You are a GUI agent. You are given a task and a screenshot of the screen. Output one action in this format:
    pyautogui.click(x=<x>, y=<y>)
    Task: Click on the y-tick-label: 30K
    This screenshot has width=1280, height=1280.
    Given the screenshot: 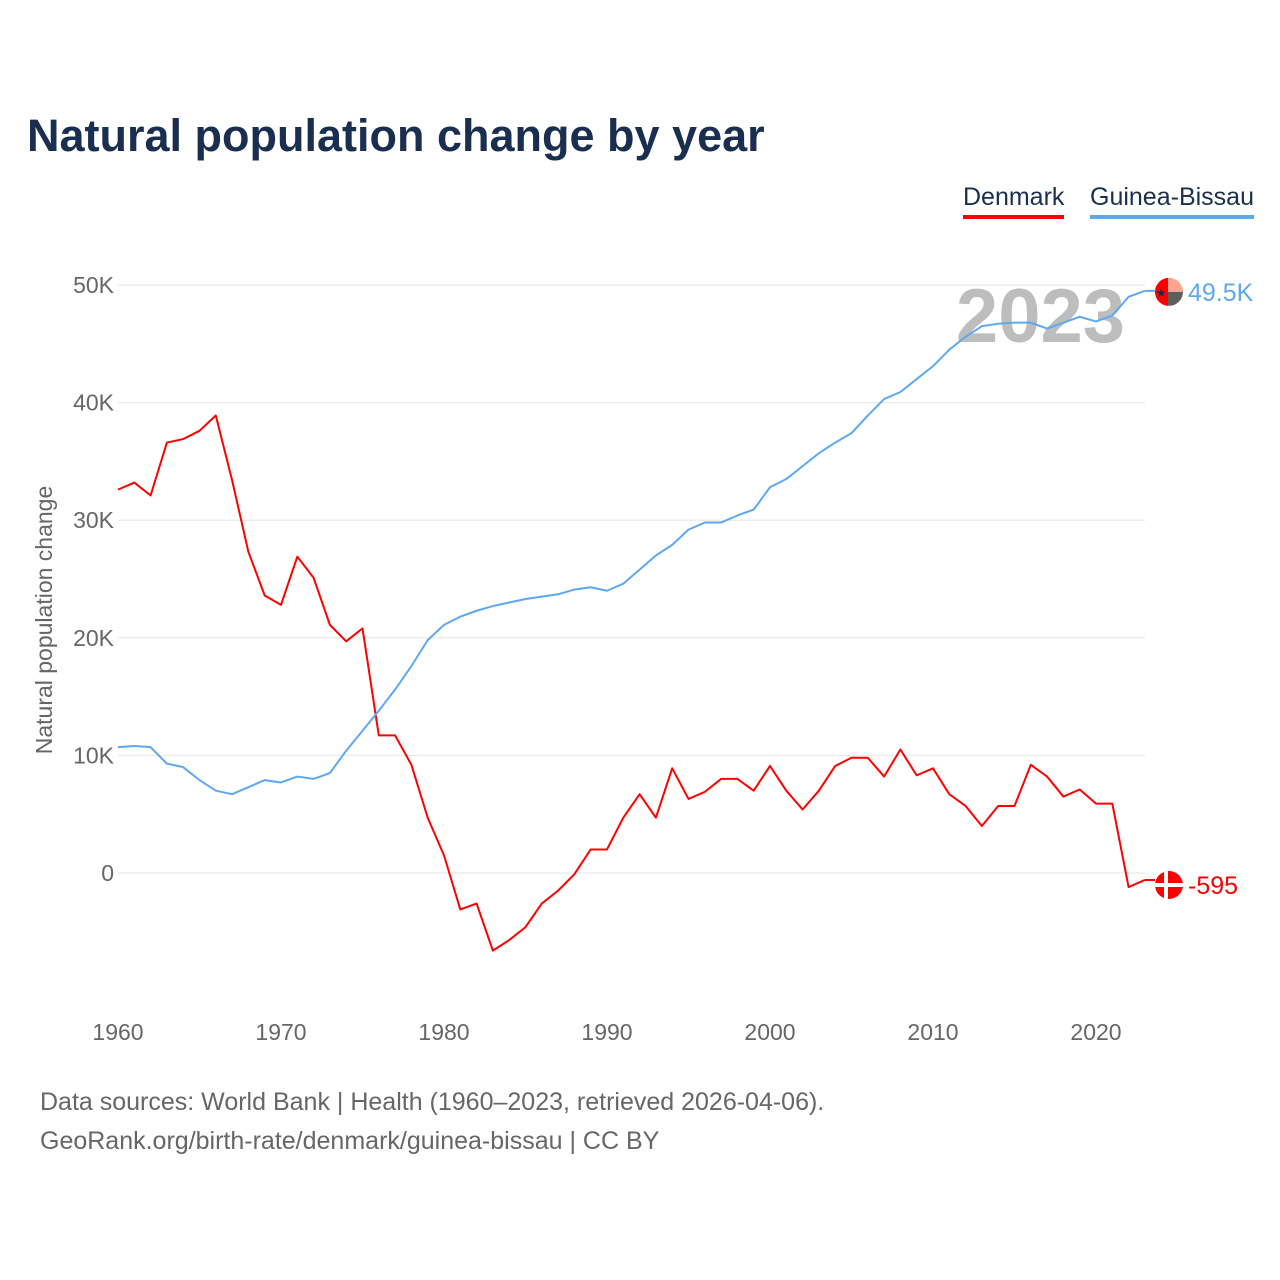 What is the action you would take?
    pyautogui.click(x=94, y=520)
    